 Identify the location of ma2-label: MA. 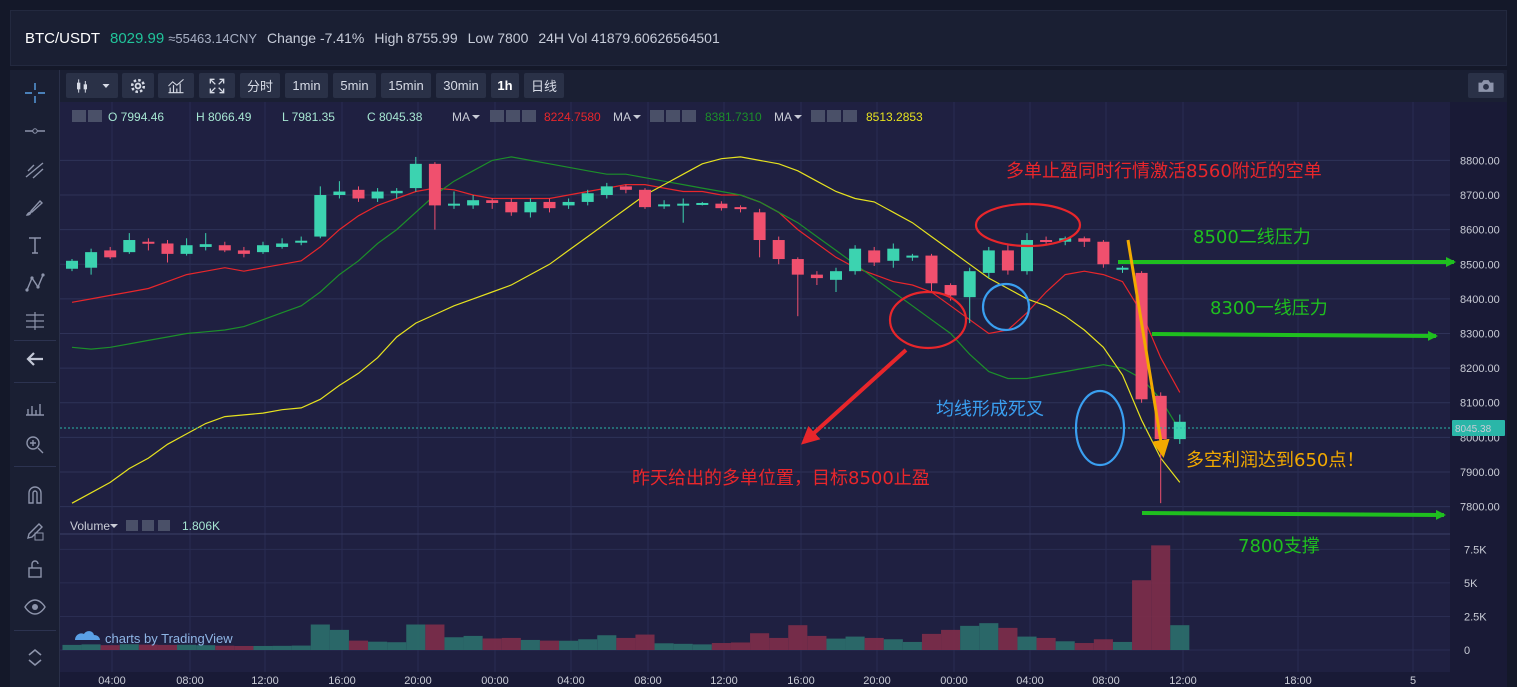
(622, 117).